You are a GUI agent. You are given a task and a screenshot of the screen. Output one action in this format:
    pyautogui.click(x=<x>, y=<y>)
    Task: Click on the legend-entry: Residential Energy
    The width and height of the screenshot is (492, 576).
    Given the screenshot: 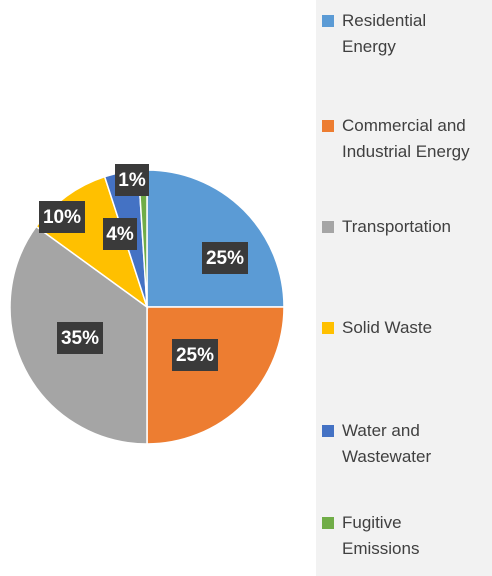 What is the action you would take?
    pyautogui.click(x=406, y=34)
    